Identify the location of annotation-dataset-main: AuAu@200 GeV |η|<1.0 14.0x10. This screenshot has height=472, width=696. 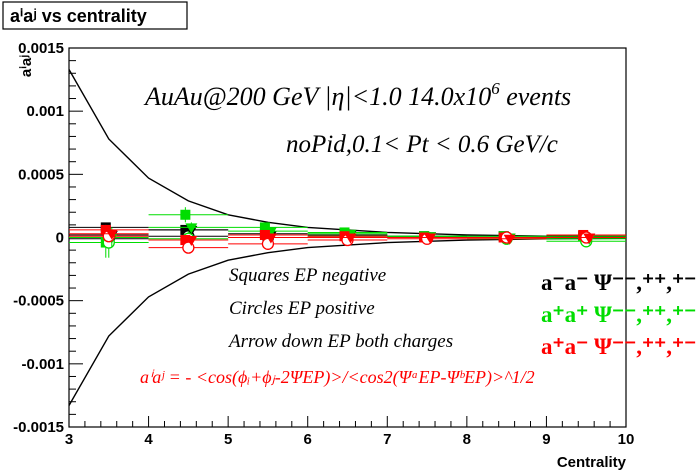
(317, 96).